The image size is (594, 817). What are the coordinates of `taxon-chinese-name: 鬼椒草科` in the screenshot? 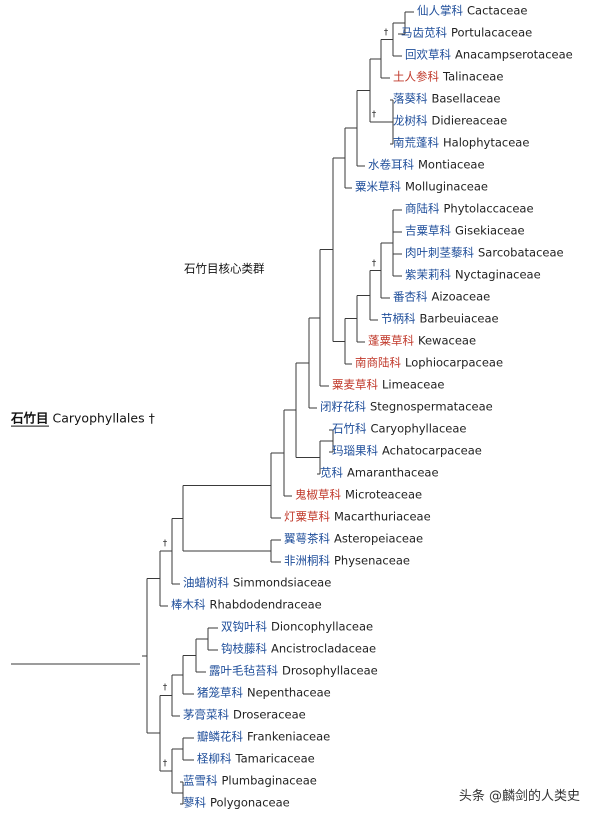 It's located at (318, 494).